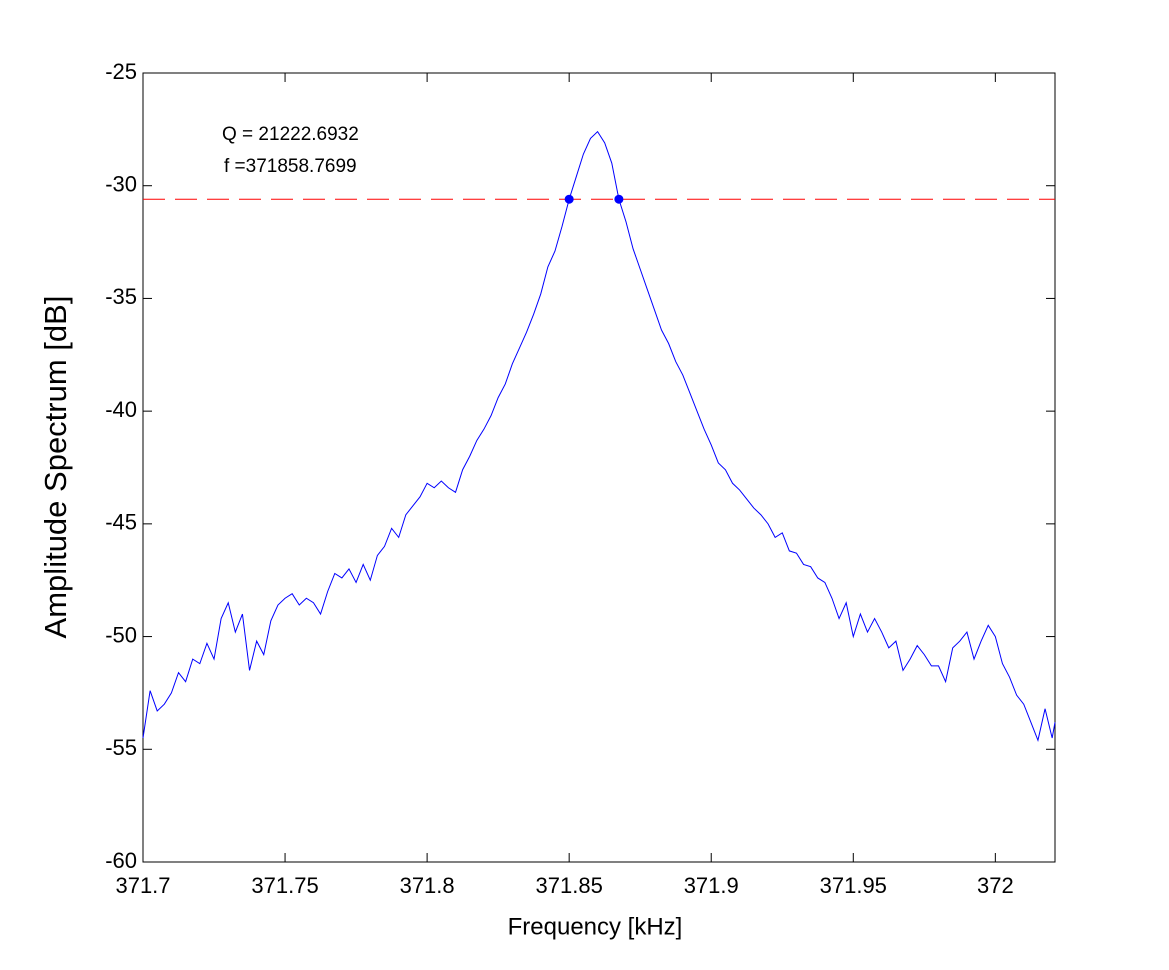 This screenshot has width=1169, height=970. I want to click on y-tick-label: -60, so click(121, 860).